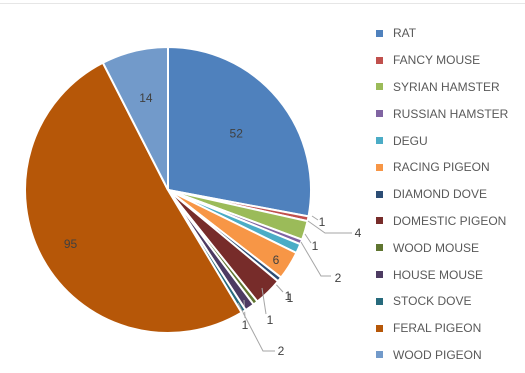  I want to click on legend-item-feral-pigeon: FERAL PIGEON, so click(442, 328).